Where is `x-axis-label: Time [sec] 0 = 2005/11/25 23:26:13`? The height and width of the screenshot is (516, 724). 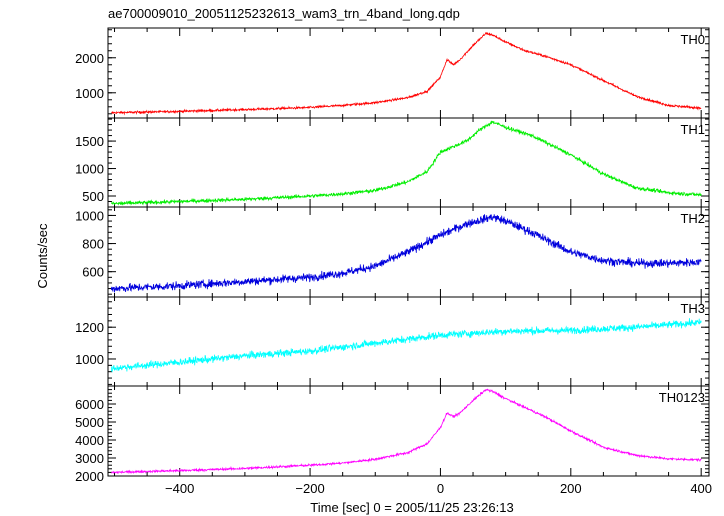
x-axis-label: Time [sec] 0 = 2005/11/25 23:26:13 is located at coordinates (411, 507).